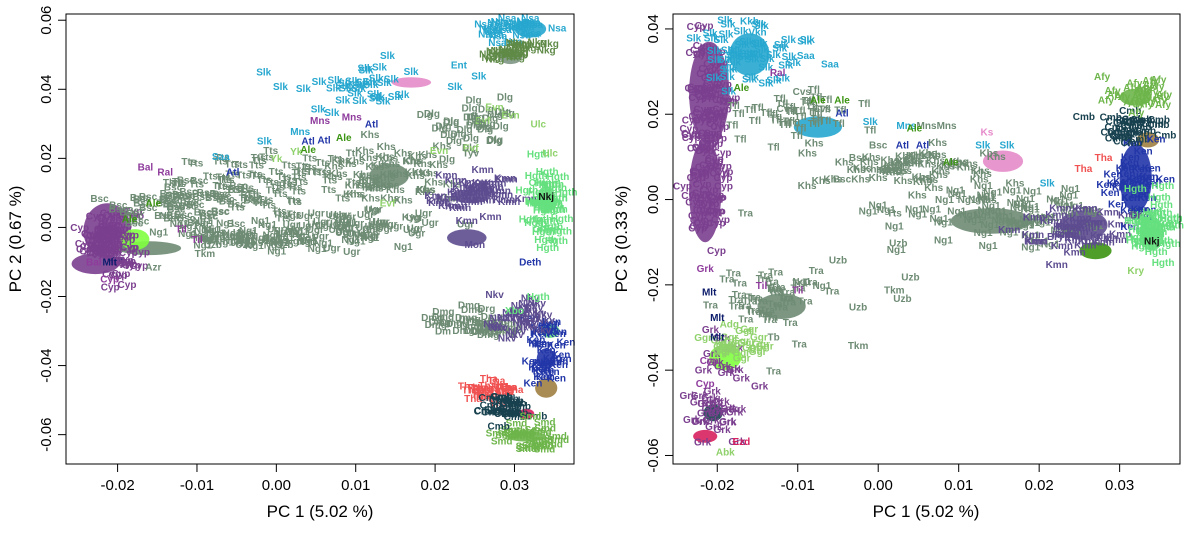  I want to click on cloud-point-dmg: Dmg, so click(478, 323).